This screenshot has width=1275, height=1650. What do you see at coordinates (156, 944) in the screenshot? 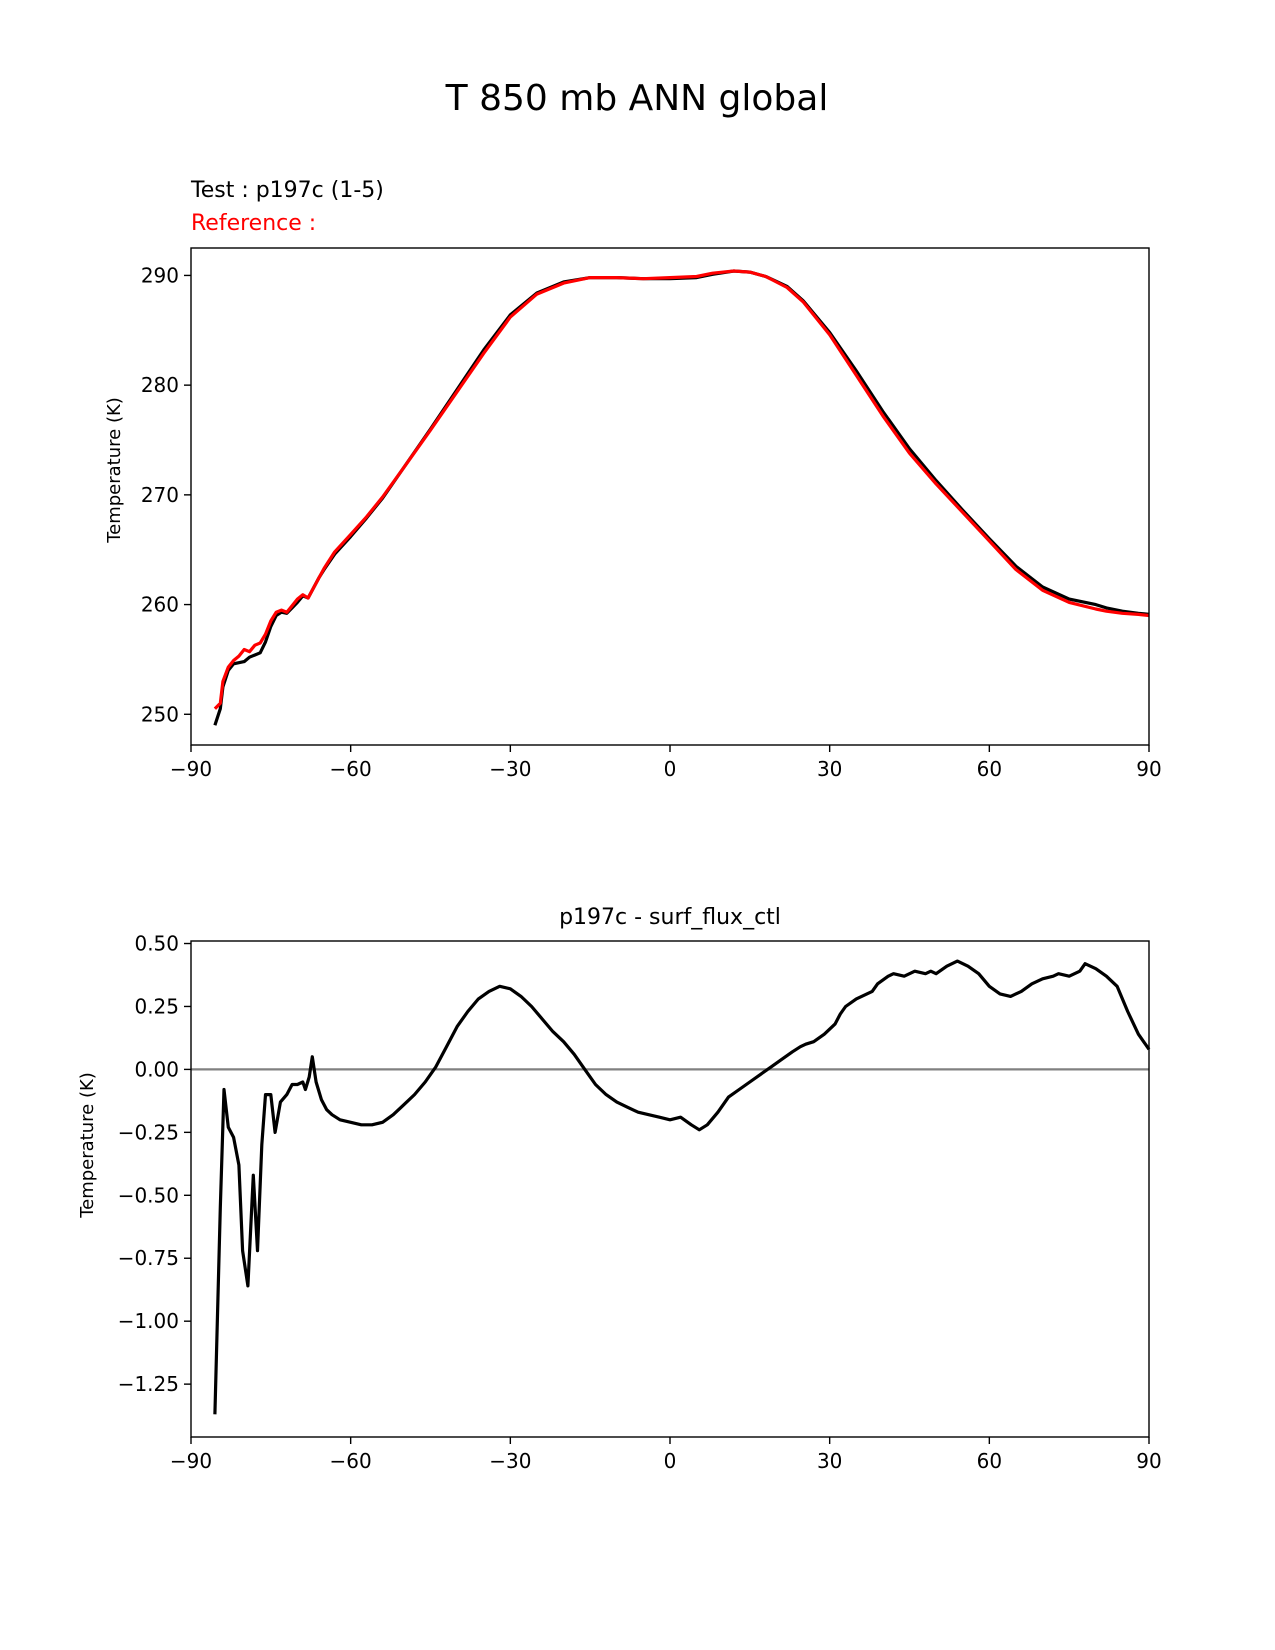
I see `bottom-y-tick-label: 0.50` at bounding box center [156, 944].